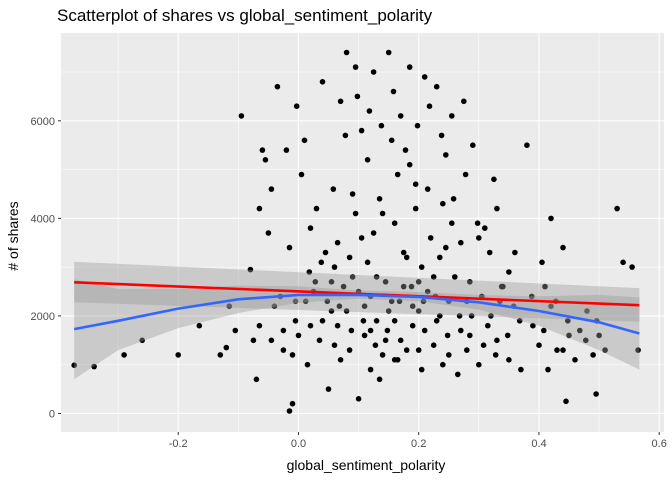  I want to click on x-tick-label: 0.0, so click(298, 444).